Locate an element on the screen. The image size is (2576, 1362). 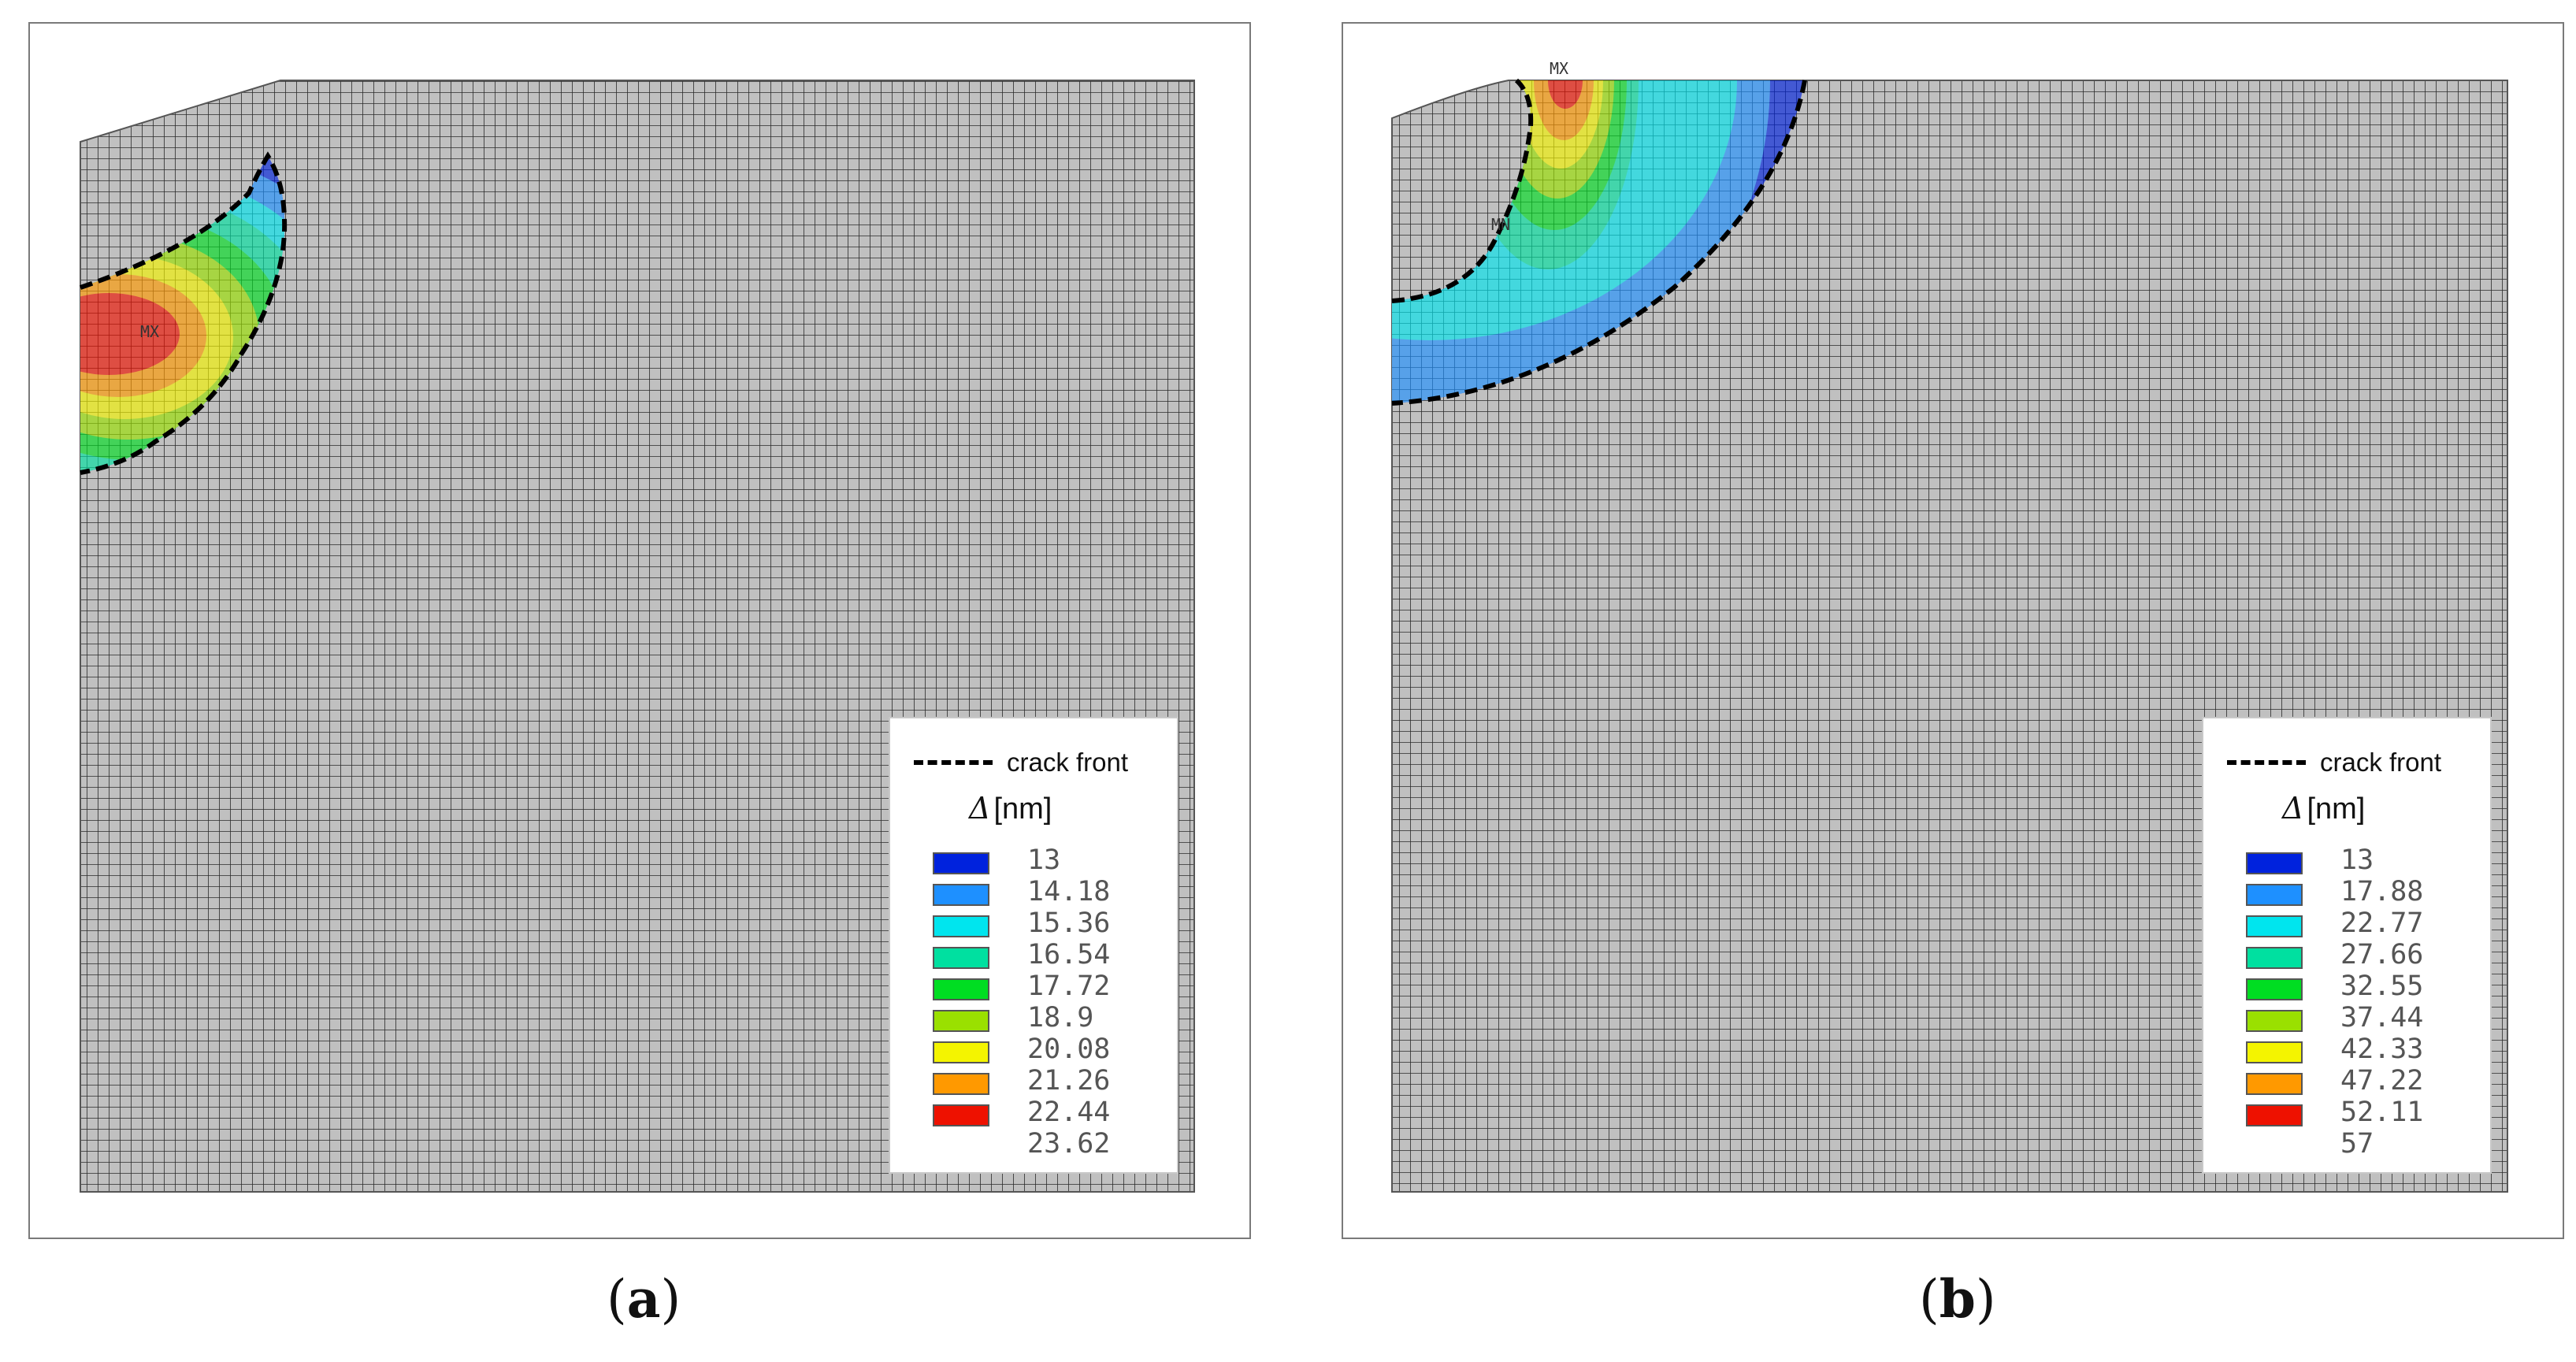
caption-b: (b) is located at coordinates (1957, 1299).